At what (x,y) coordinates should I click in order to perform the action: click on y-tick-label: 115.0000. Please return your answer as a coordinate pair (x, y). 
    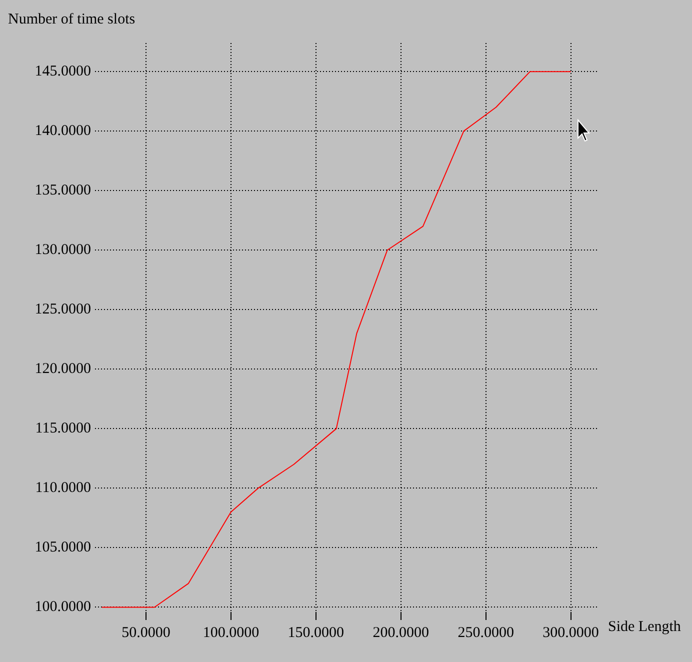
    Looking at the image, I should click on (63, 428).